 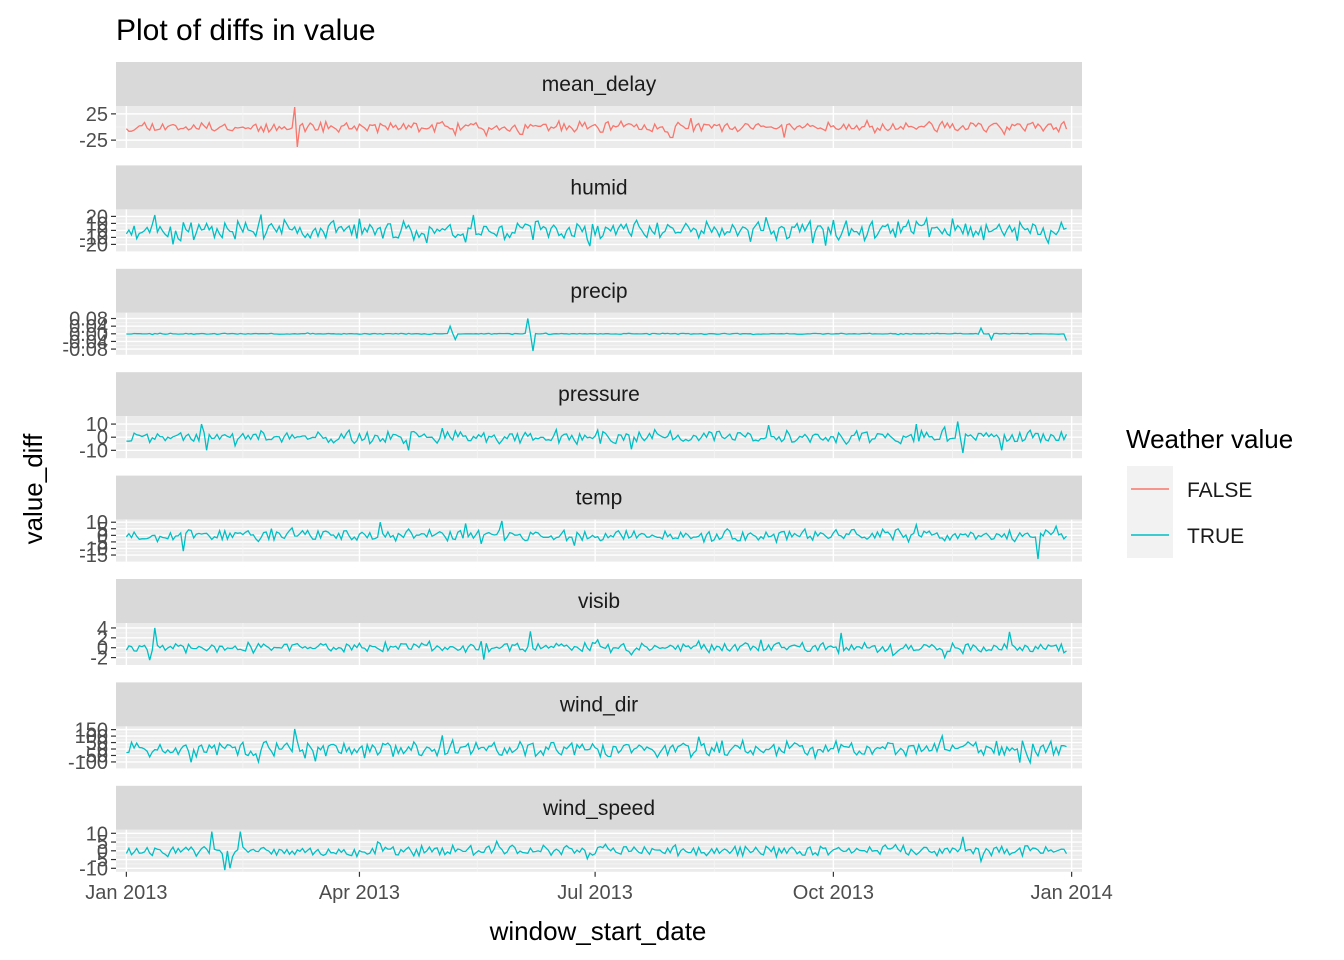 What do you see at coordinates (596, 644) in the screenshot?
I see `series-line-visib` at bounding box center [596, 644].